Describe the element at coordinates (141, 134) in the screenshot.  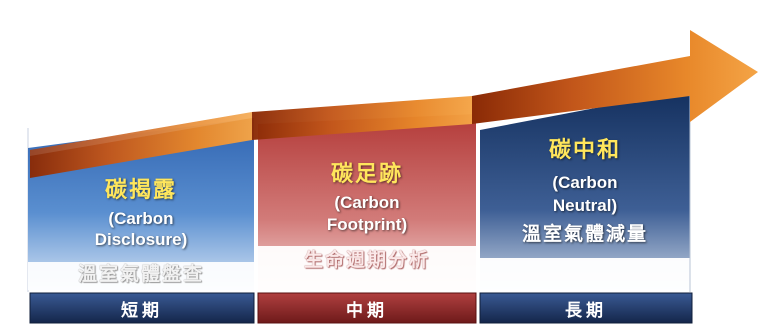
I see `arrow-highlight` at that location.